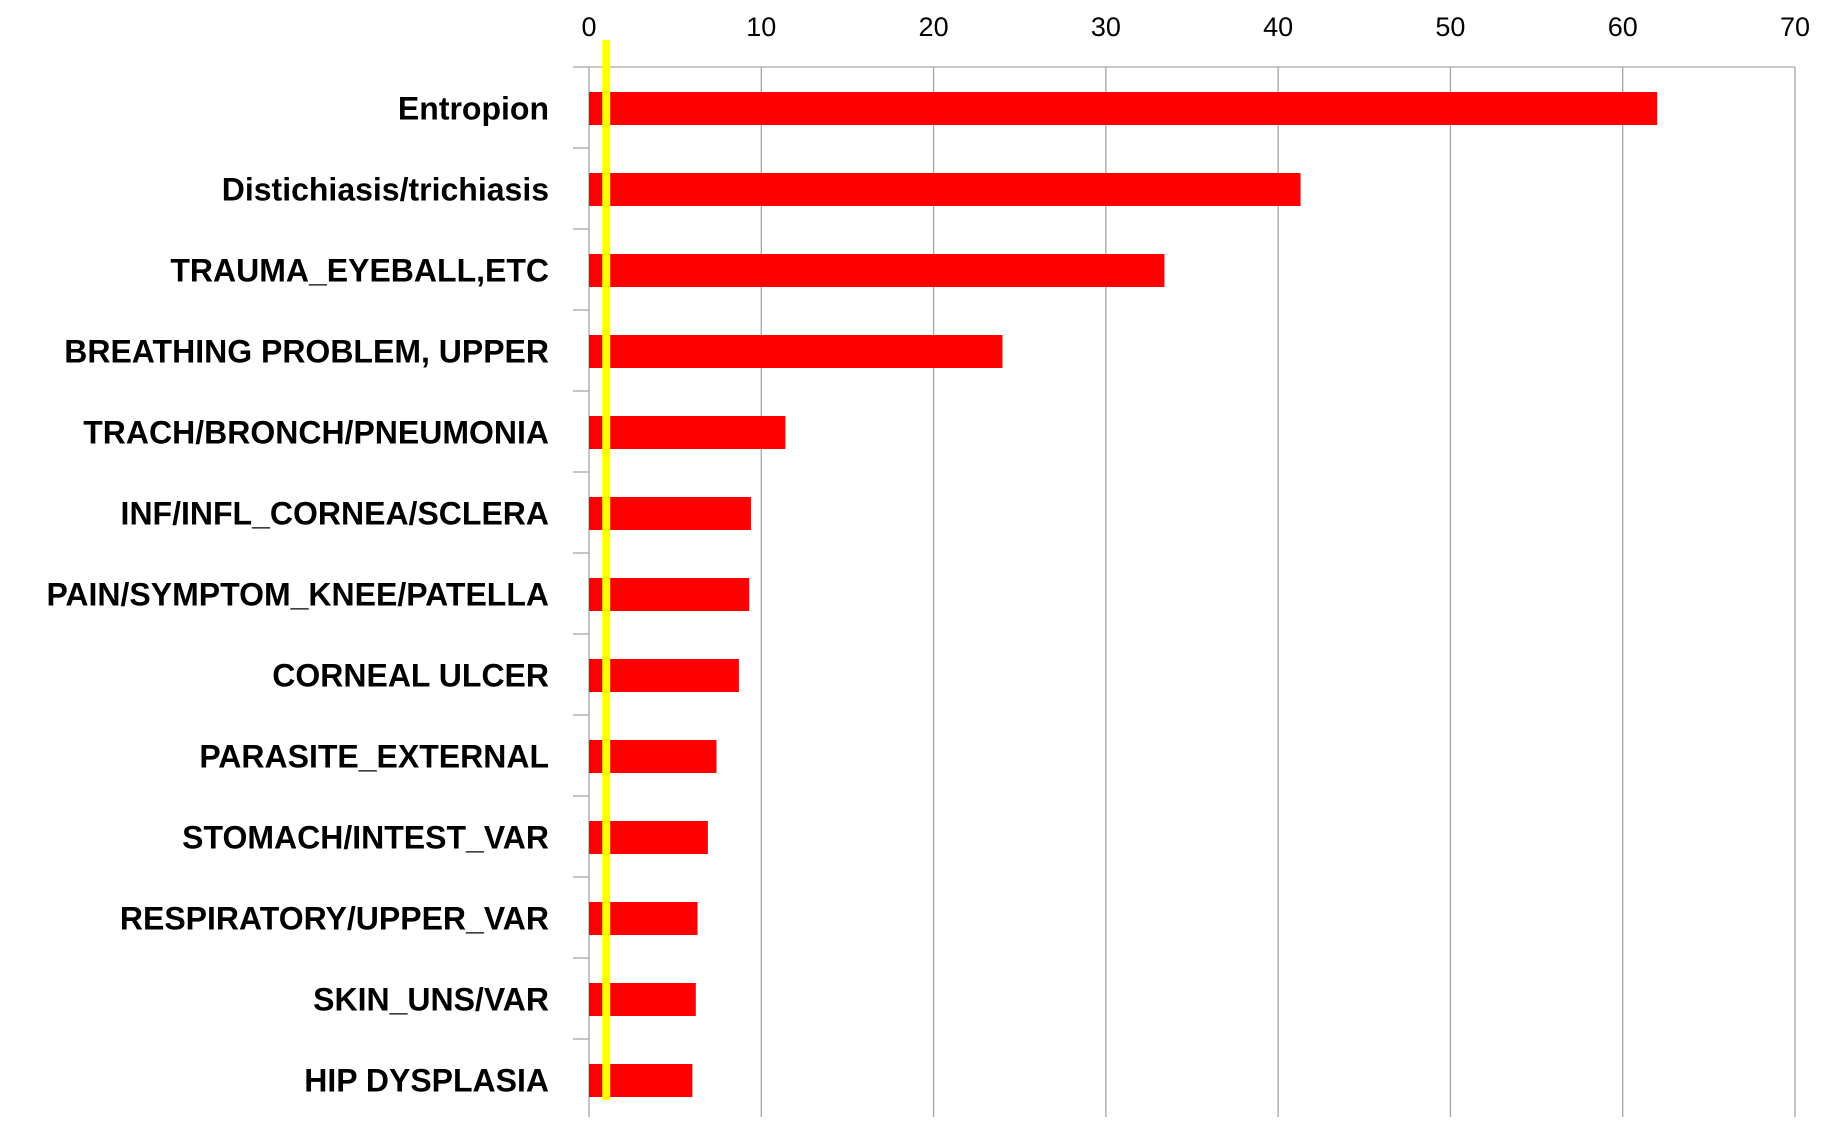 The height and width of the screenshot is (1122, 1829). What do you see at coordinates (306, 352) in the screenshot?
I see `category-label-3: BREATHING PROBLEM, UPPER` at bounding box center [306, 352].